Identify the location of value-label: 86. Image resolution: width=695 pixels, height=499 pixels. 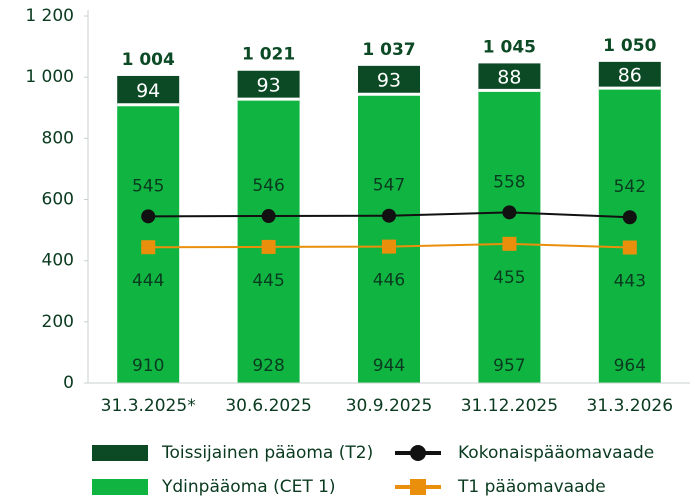
(630, 76).